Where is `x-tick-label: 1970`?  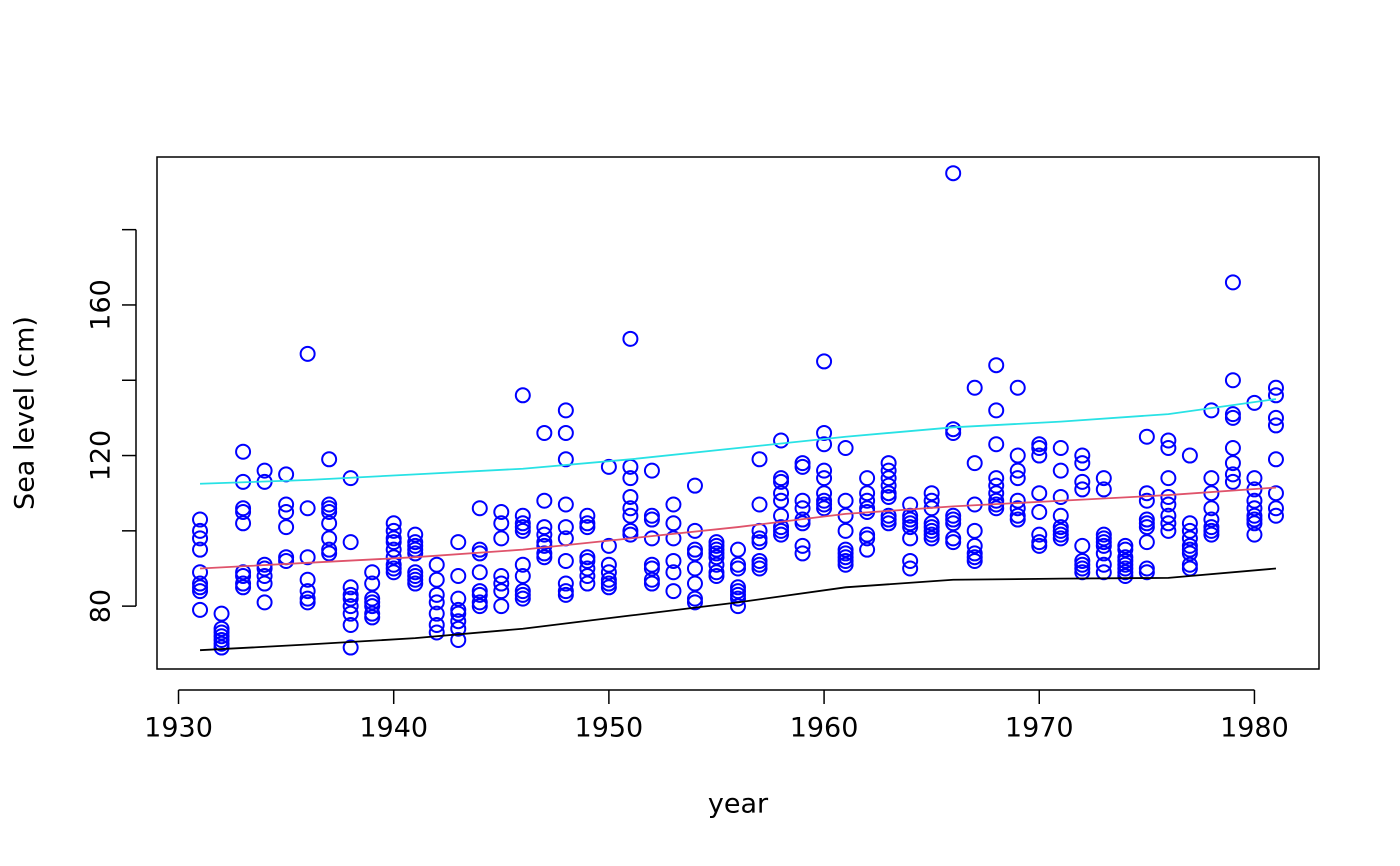
x-tick-label: 1970 is located at coordinates (1039, 728).